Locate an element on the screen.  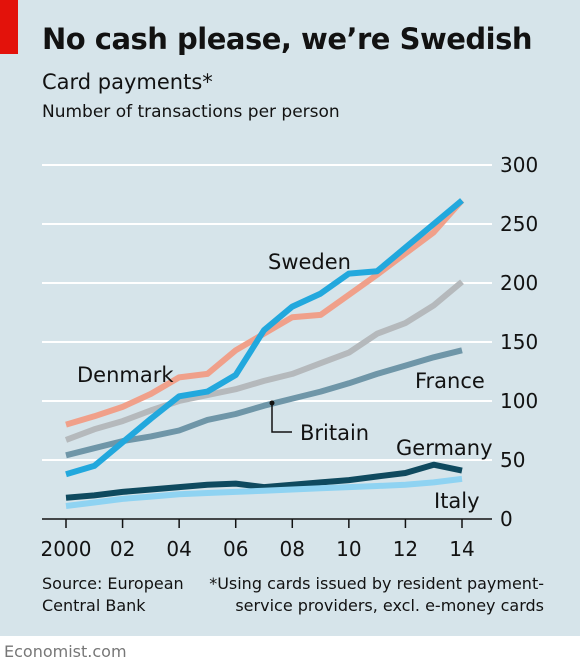
y-tick-label: 100 is located at coordinates (519, 401).